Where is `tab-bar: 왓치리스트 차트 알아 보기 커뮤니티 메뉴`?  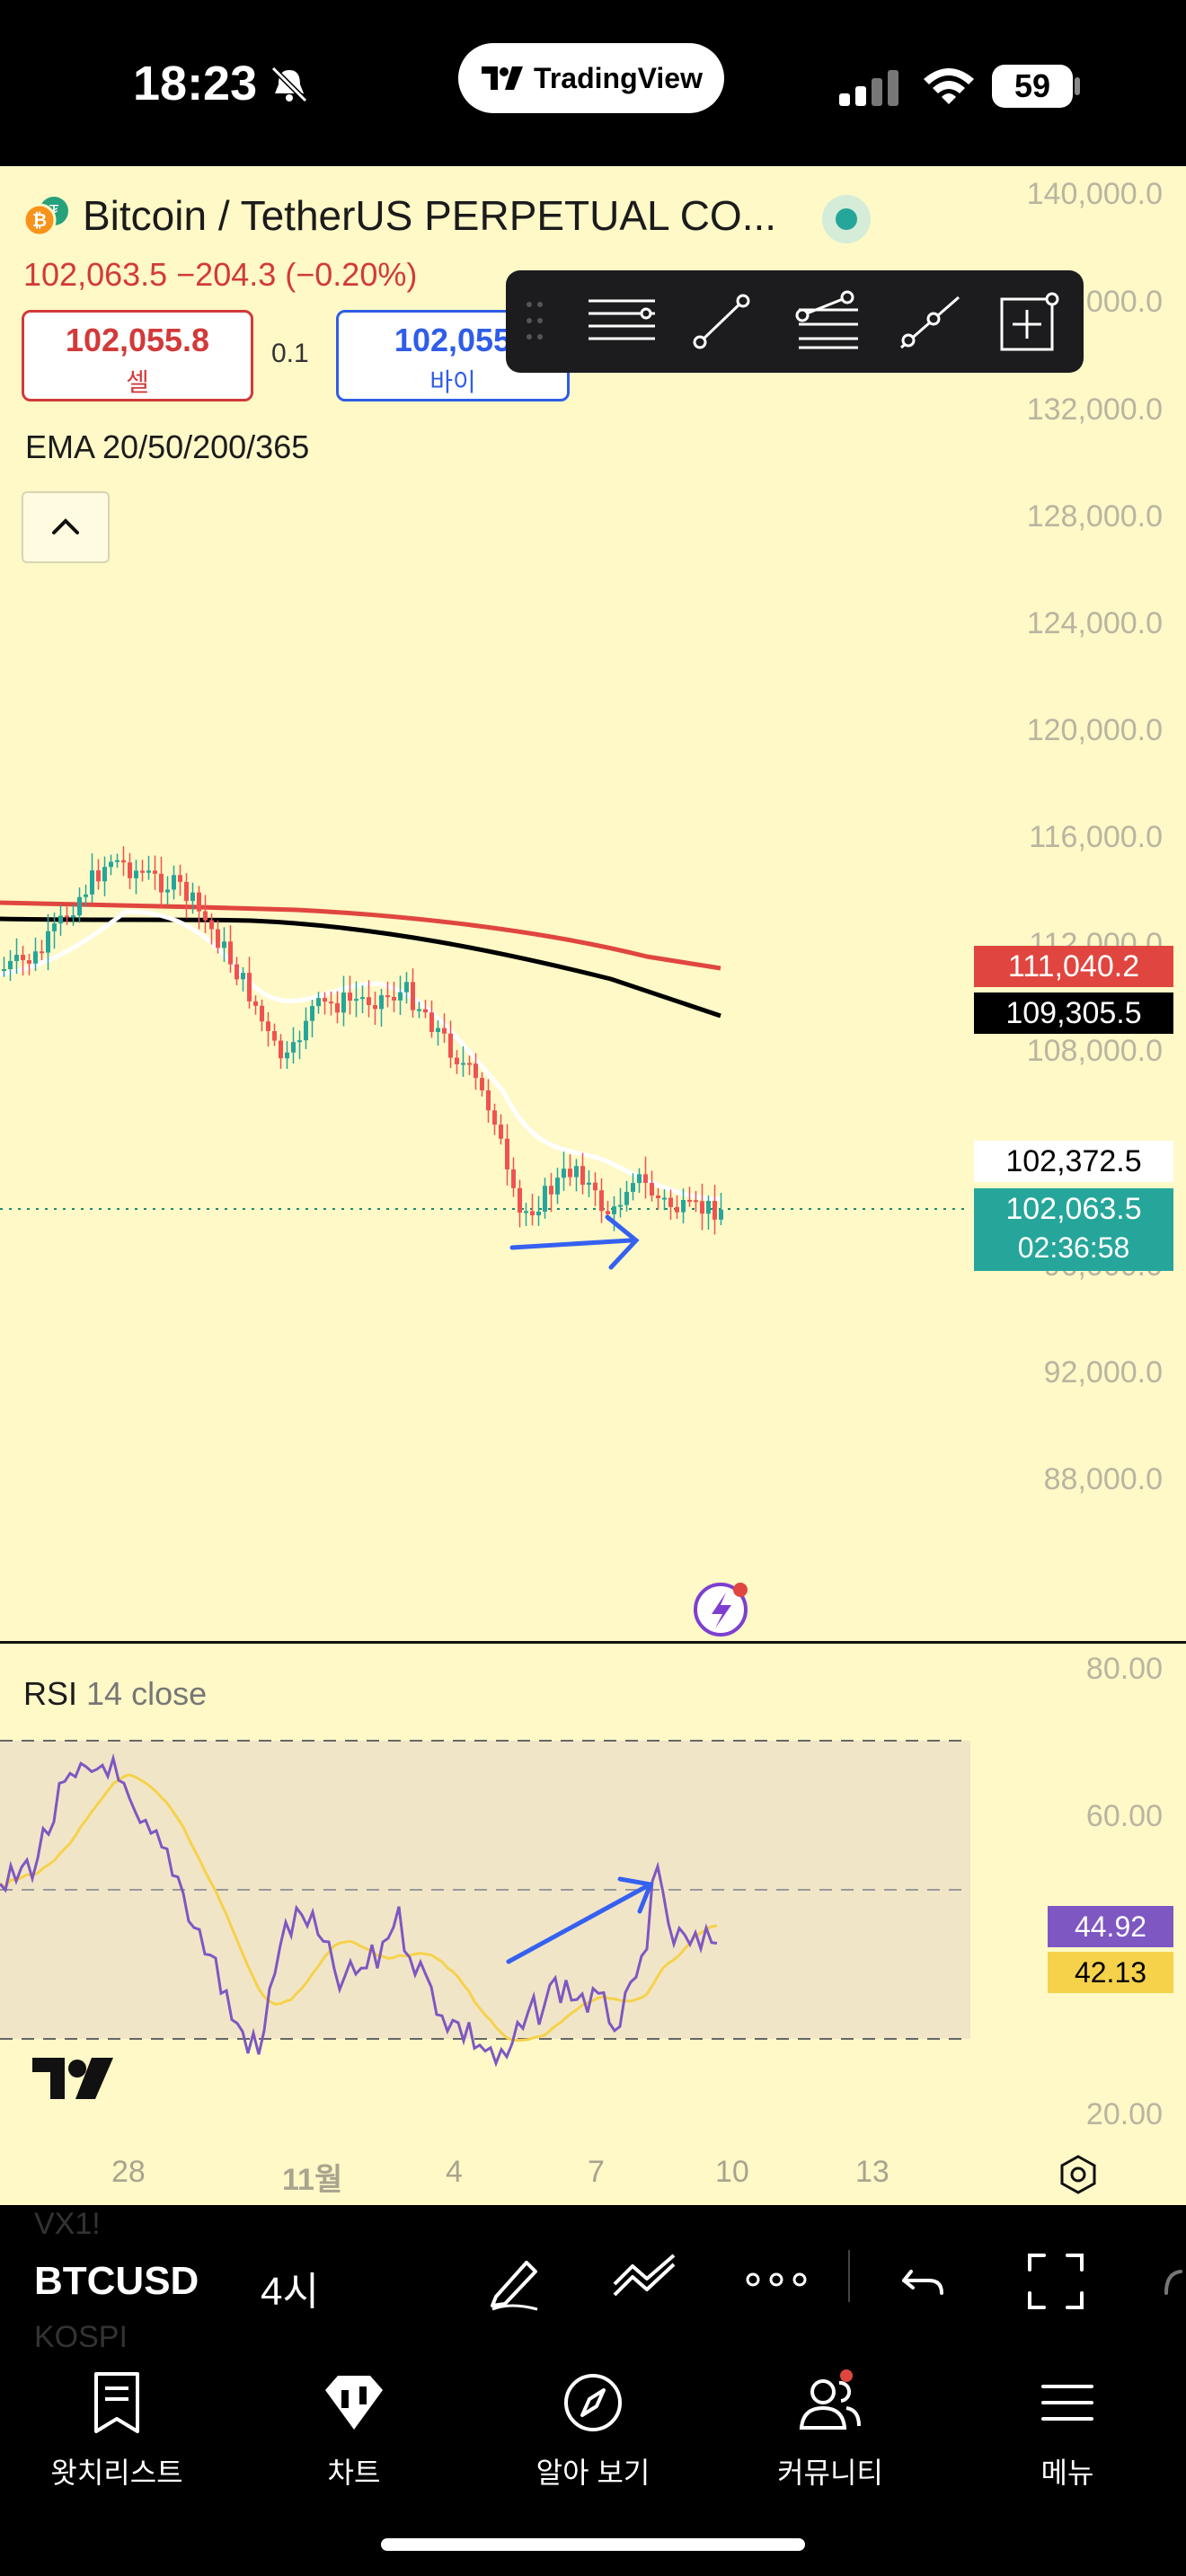
tab-bar: 왓치리스트 차트 알아 보기 커뮤니티 메뉴 is located at coordinates (593, 2462).